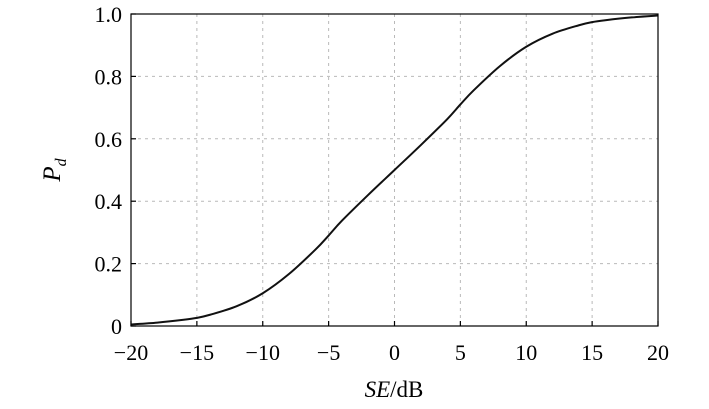 The width and height of the screenshot is (709, 409). I want to click on y-axis-label-sub: d, so click(61, 161).